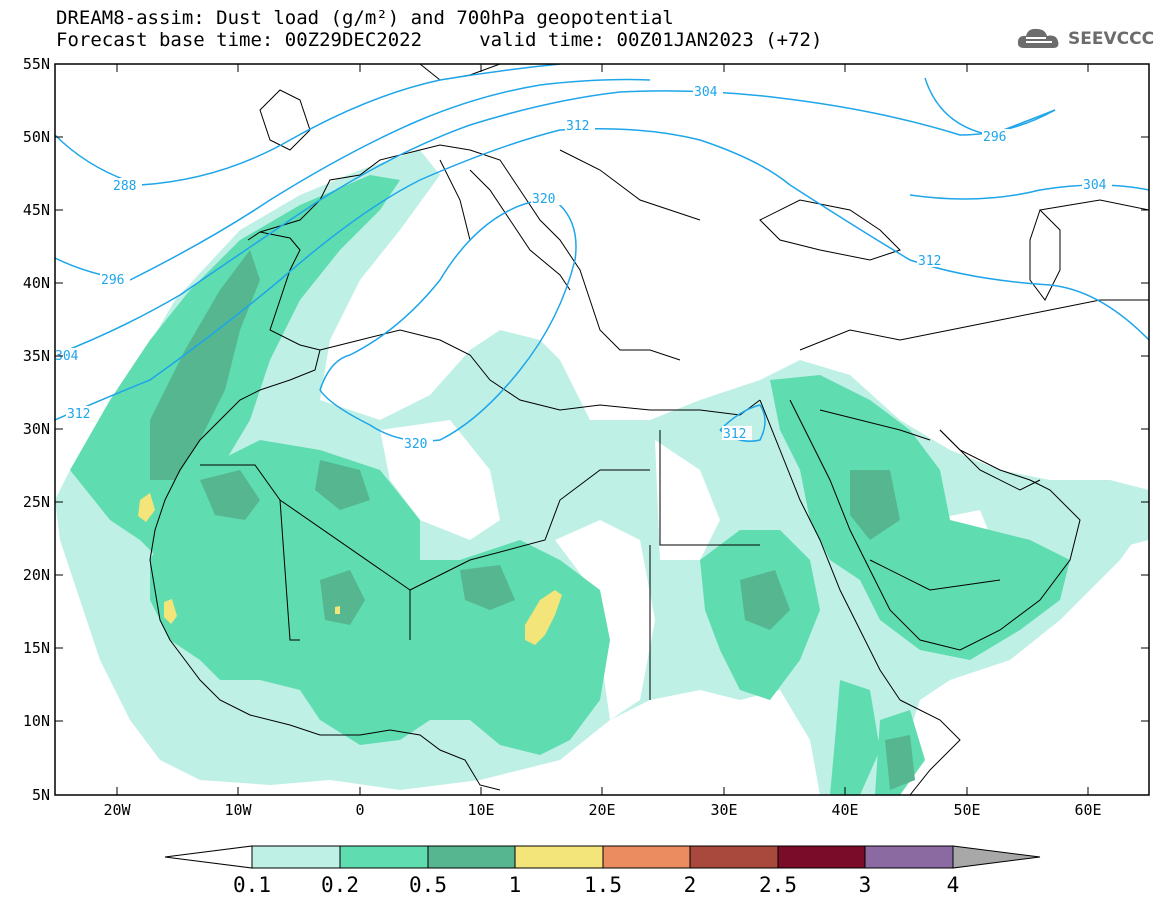 Image resolution: width=1165 pixels, height=907 pixels. I want to click on longitude-labels: 20W 10W 0 10E 20E 30E 40E 50E 60E, so click(602, 810).